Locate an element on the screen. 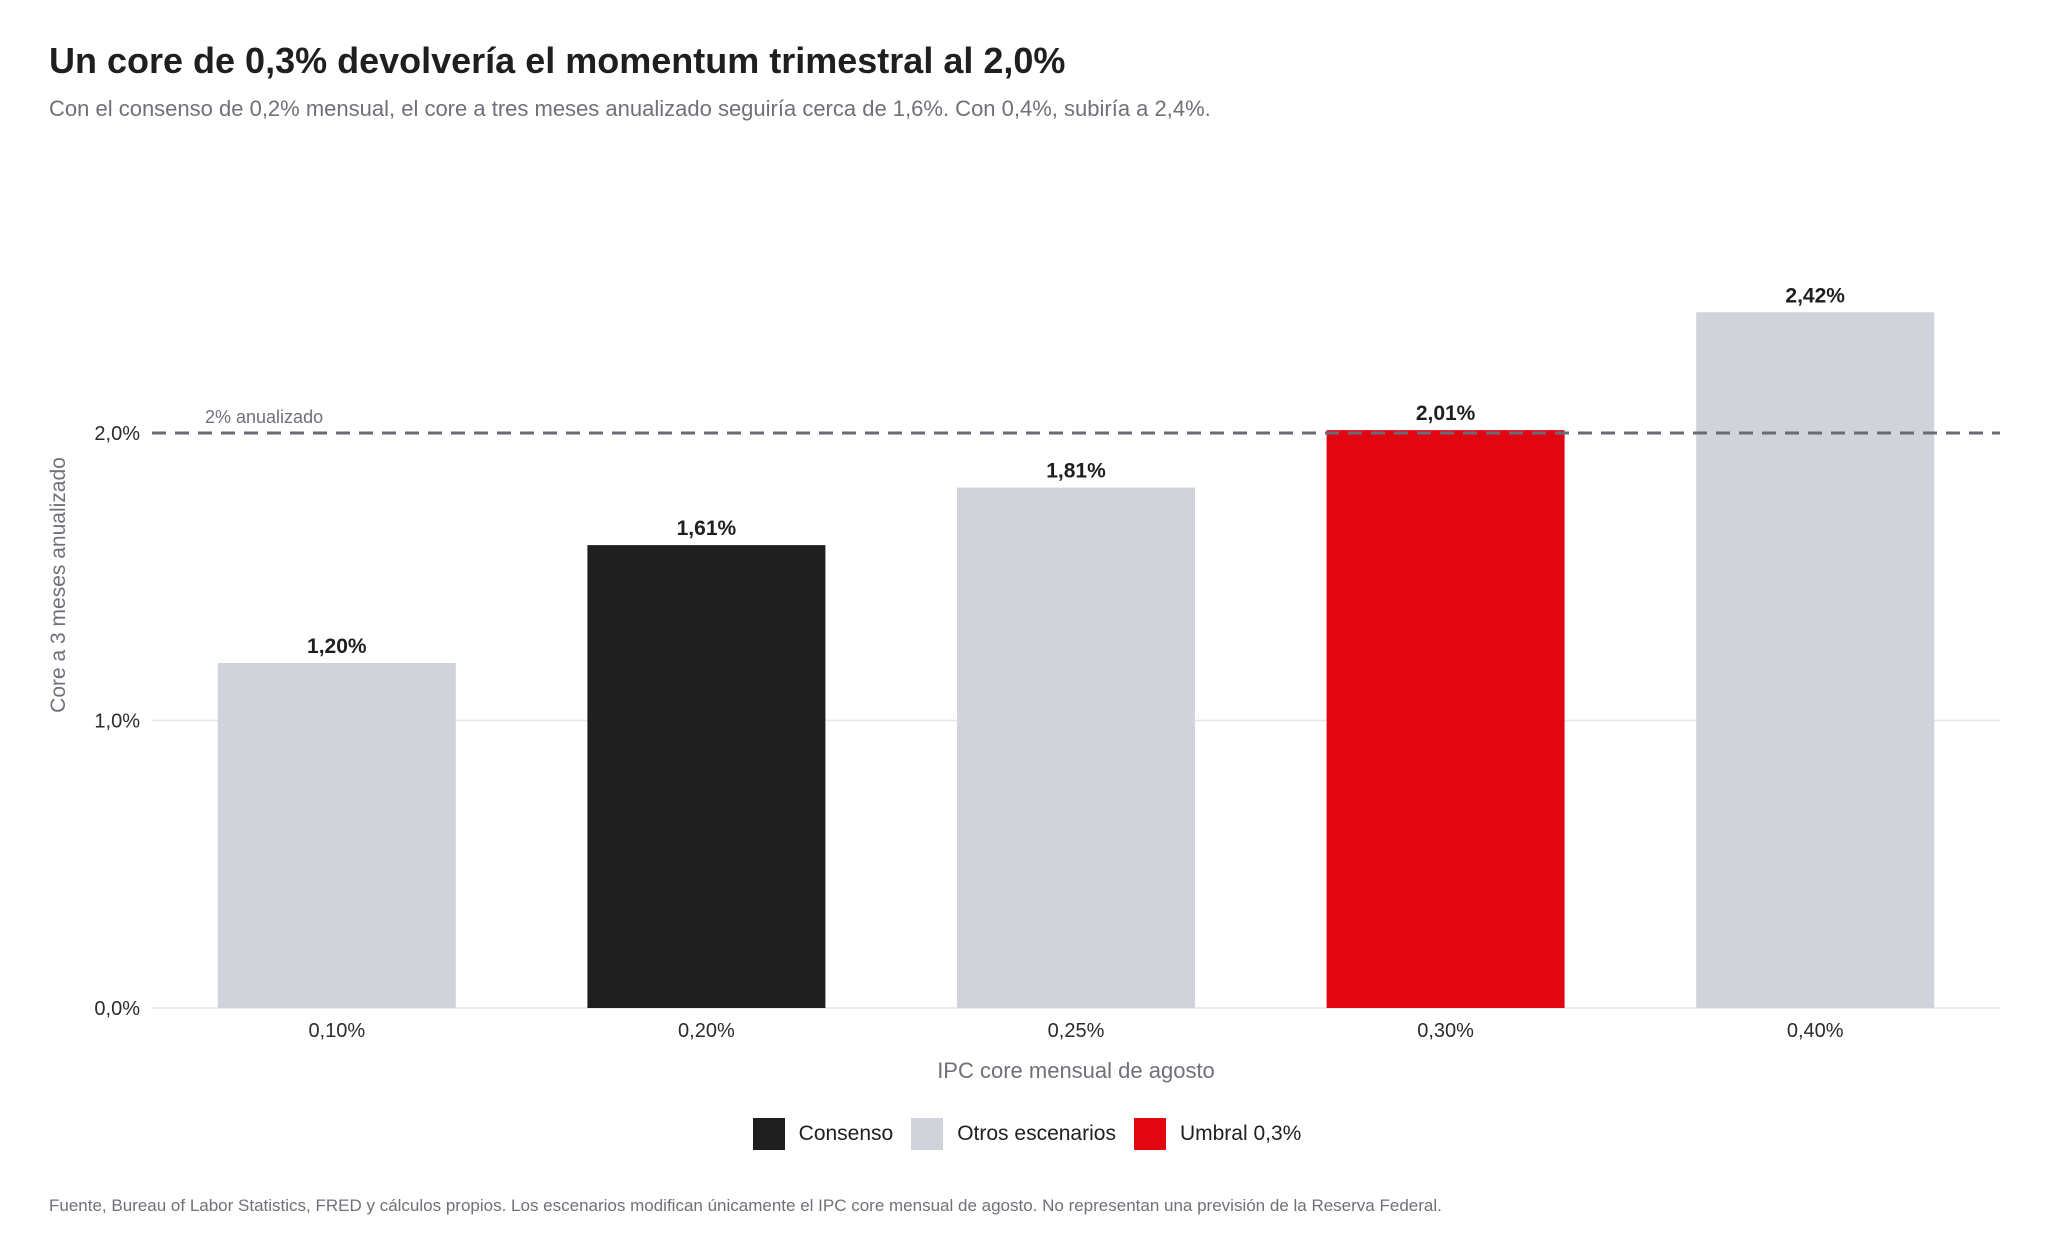 This screenshot has height=1243, width=2048. x-tick-label: 0,30% is located at coordinates (1445, 1031).